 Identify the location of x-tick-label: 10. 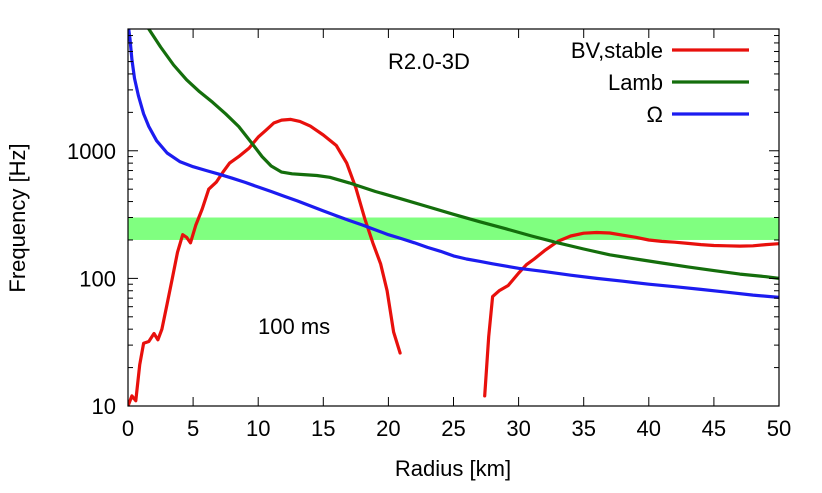
(258, 428).